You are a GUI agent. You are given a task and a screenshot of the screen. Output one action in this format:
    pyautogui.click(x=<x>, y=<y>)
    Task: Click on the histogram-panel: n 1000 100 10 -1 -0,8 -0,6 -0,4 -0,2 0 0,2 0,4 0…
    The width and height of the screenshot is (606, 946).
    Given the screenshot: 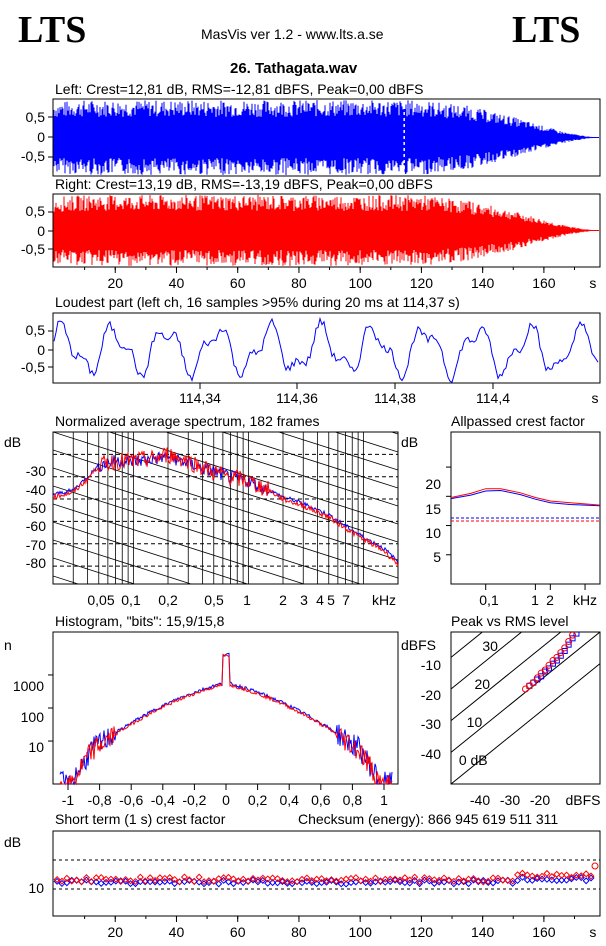 What is the action you would take?
    pyautogui.click(x=201, y=719)
    